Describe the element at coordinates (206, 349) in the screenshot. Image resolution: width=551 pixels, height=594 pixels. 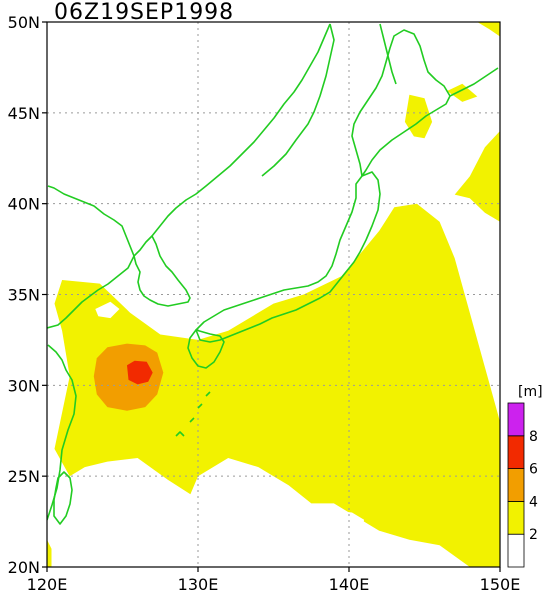
I see `coastline-japan-kyushu` at that location.